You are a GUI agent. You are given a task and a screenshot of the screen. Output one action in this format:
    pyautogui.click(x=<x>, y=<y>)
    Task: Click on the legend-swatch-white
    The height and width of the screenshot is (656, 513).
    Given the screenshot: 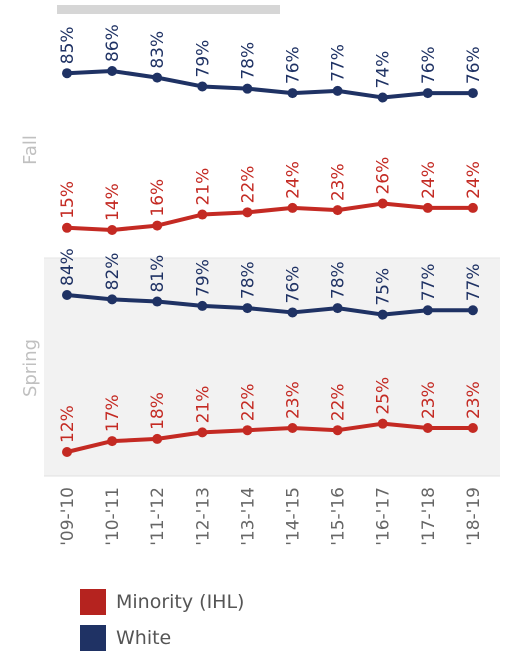 What is the action you would take?
    pyautogui.click(x=93, y=638)
    